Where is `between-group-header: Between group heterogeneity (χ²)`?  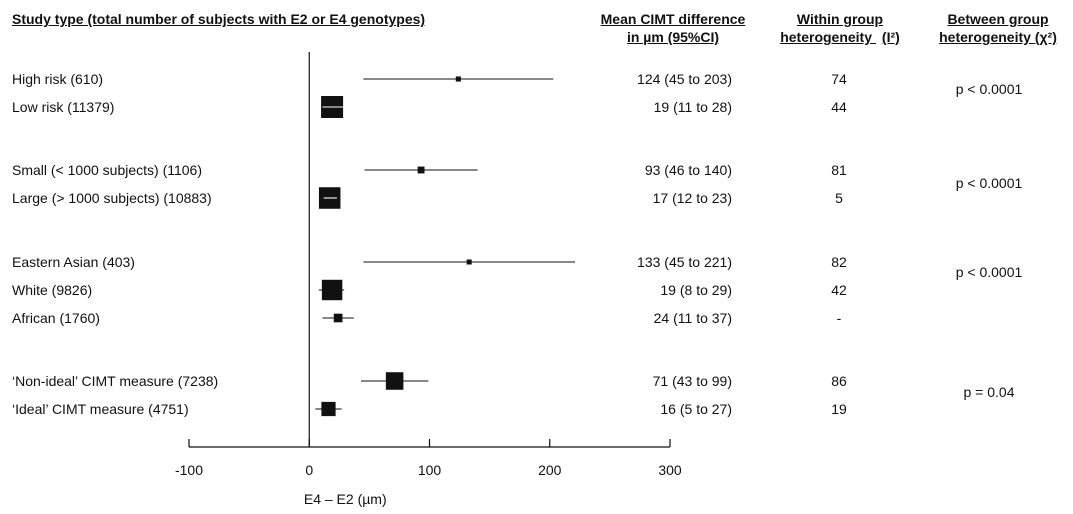 between-group-header: Between group heterogeneity (χ²) is located at coordinates (998, 28).